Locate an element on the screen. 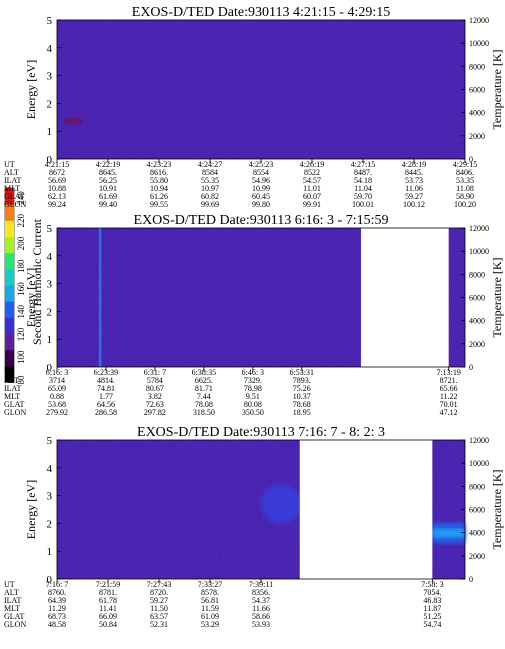 The height and width of the screenshot is (649, 505). ephemeris-value: 318.50 is located at coordinates (204, 412).